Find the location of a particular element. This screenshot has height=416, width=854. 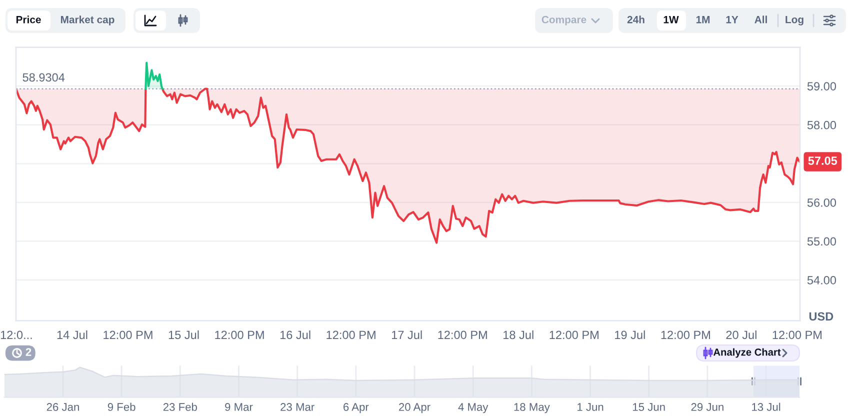

text: 1W is located at coordinates (671, 20).